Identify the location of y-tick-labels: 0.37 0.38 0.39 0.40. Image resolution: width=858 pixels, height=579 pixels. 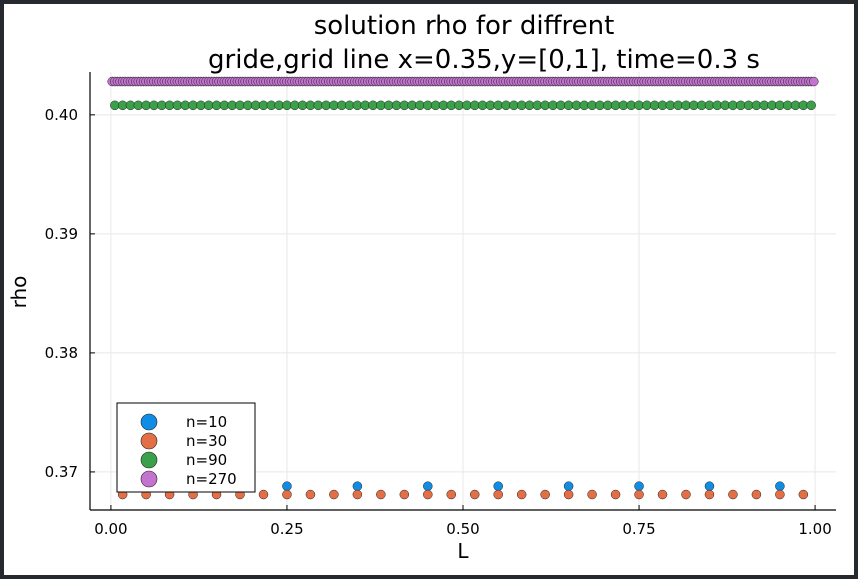
(70, 293).